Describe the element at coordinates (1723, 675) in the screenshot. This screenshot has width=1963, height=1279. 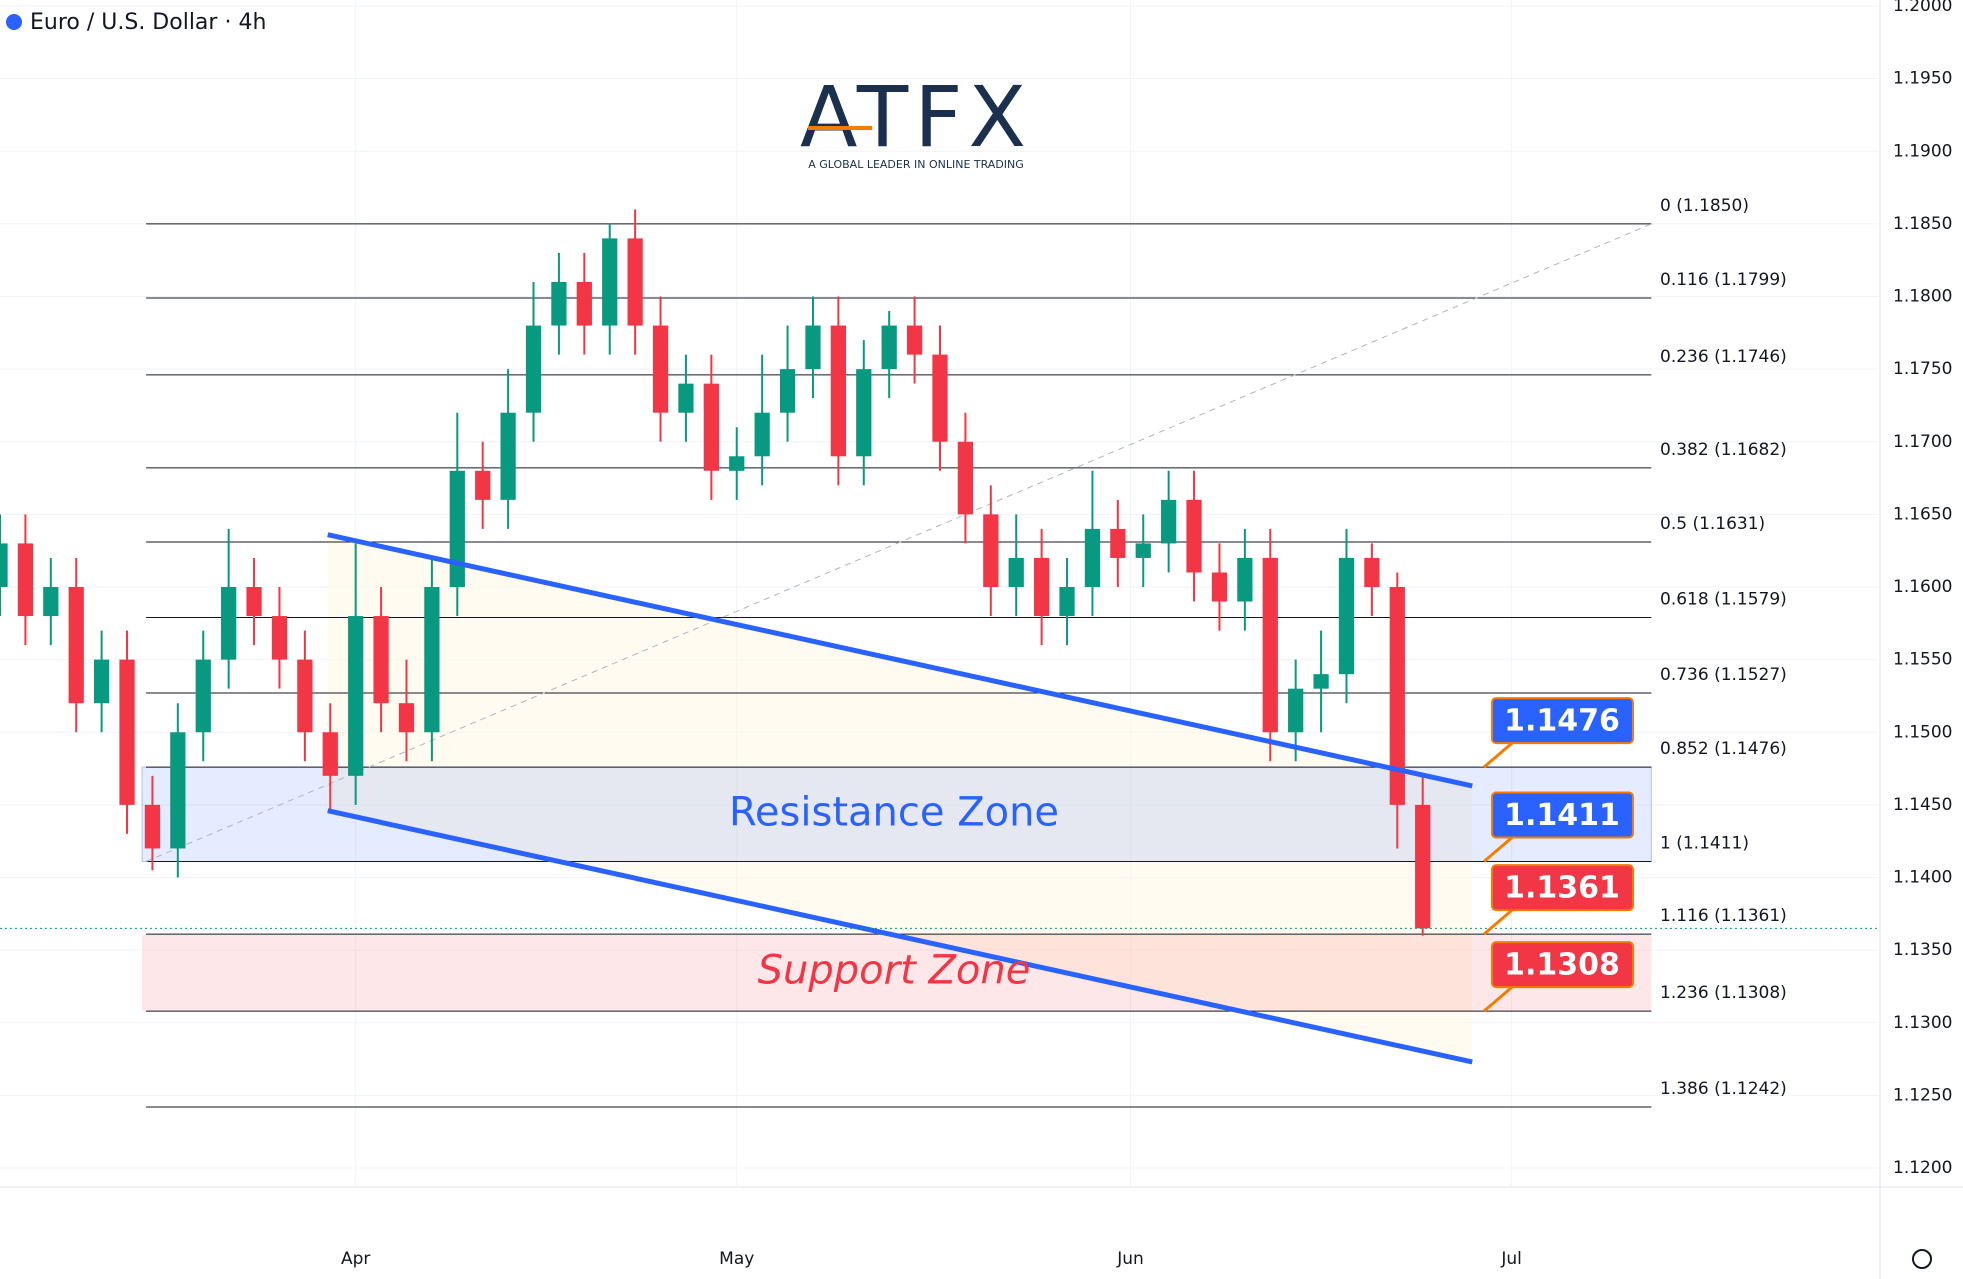
I see `fib-label: 0.736 (1.1527)` at that location.